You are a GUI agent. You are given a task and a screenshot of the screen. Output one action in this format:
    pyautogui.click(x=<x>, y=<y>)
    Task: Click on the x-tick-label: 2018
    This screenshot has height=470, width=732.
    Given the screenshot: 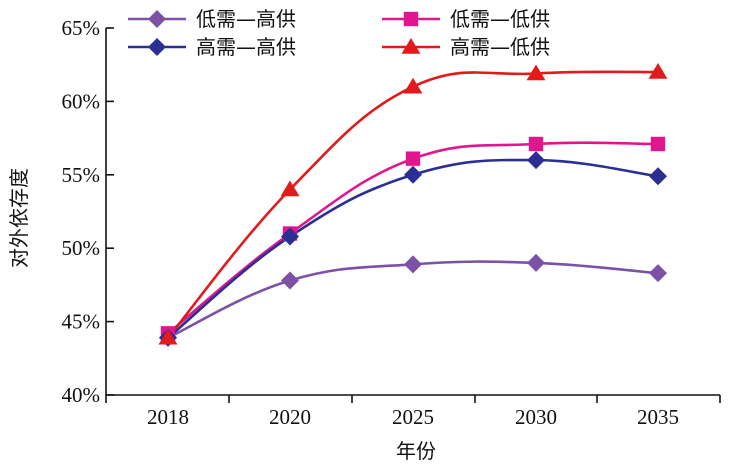 What is the action you would take?
    pyautogui.click(x=168, y=417)
    